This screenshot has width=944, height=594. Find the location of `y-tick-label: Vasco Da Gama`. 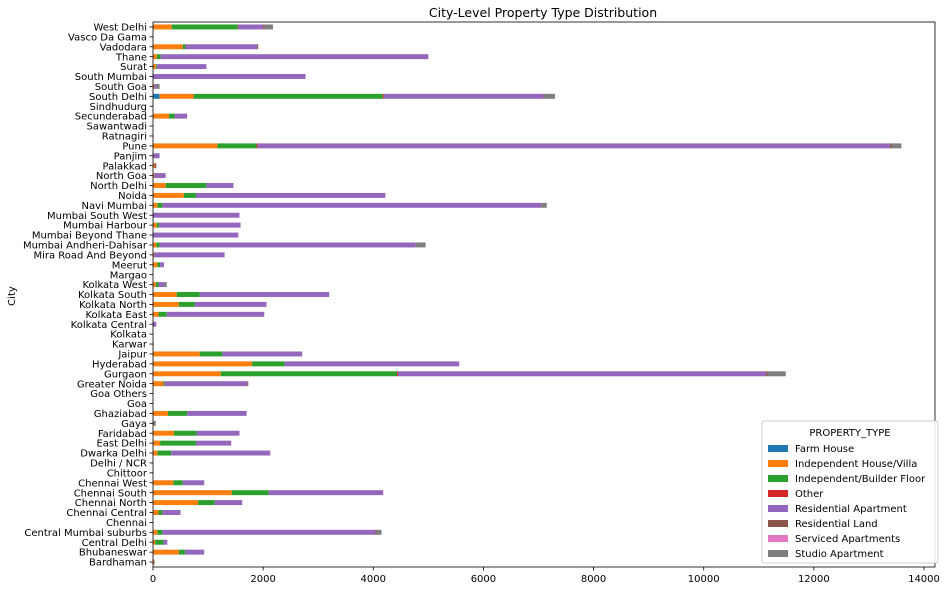

y-tick-label: Vasco Da Gama is located at coordinates (107, 37).